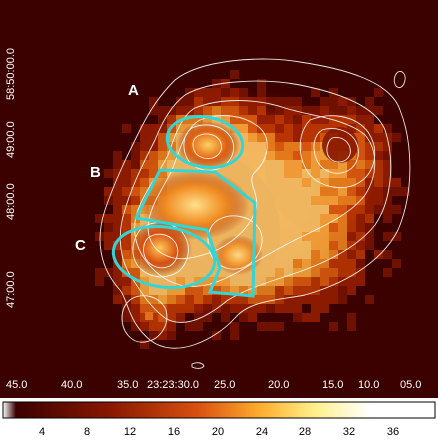 This screenshot has width=438, height=443. I want to click on colorbar-panel: 4 8 12 16 20 24 28 32 36, so click(219, 420).